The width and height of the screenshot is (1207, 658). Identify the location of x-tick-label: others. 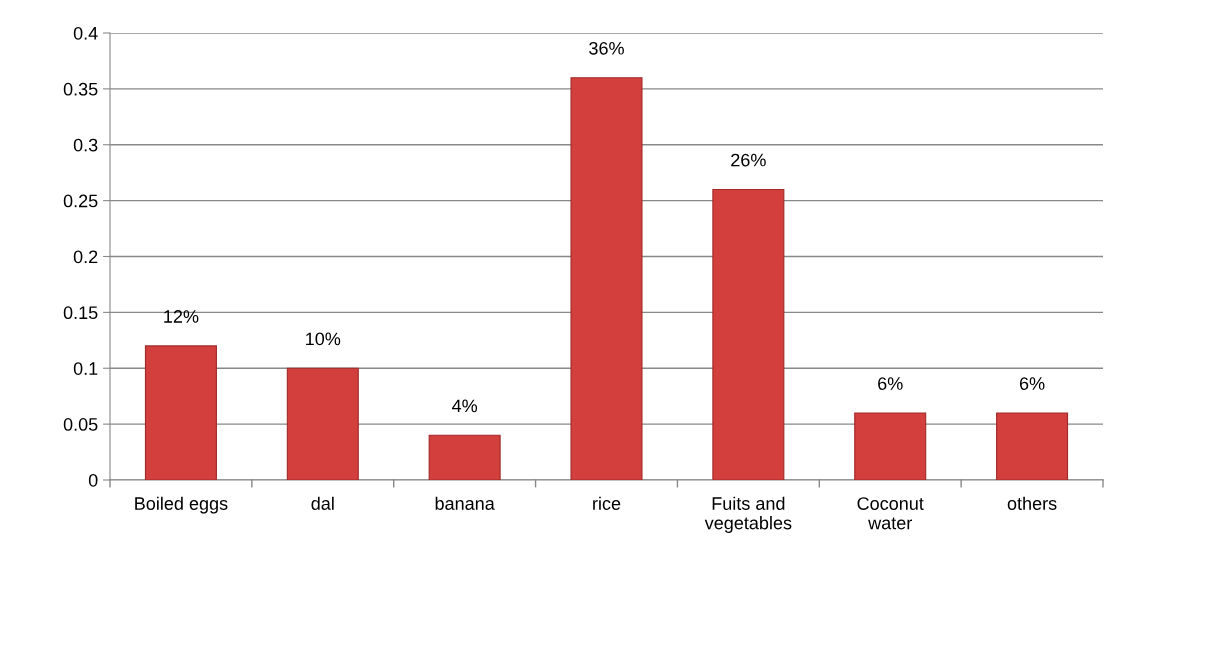
(1032, 503).